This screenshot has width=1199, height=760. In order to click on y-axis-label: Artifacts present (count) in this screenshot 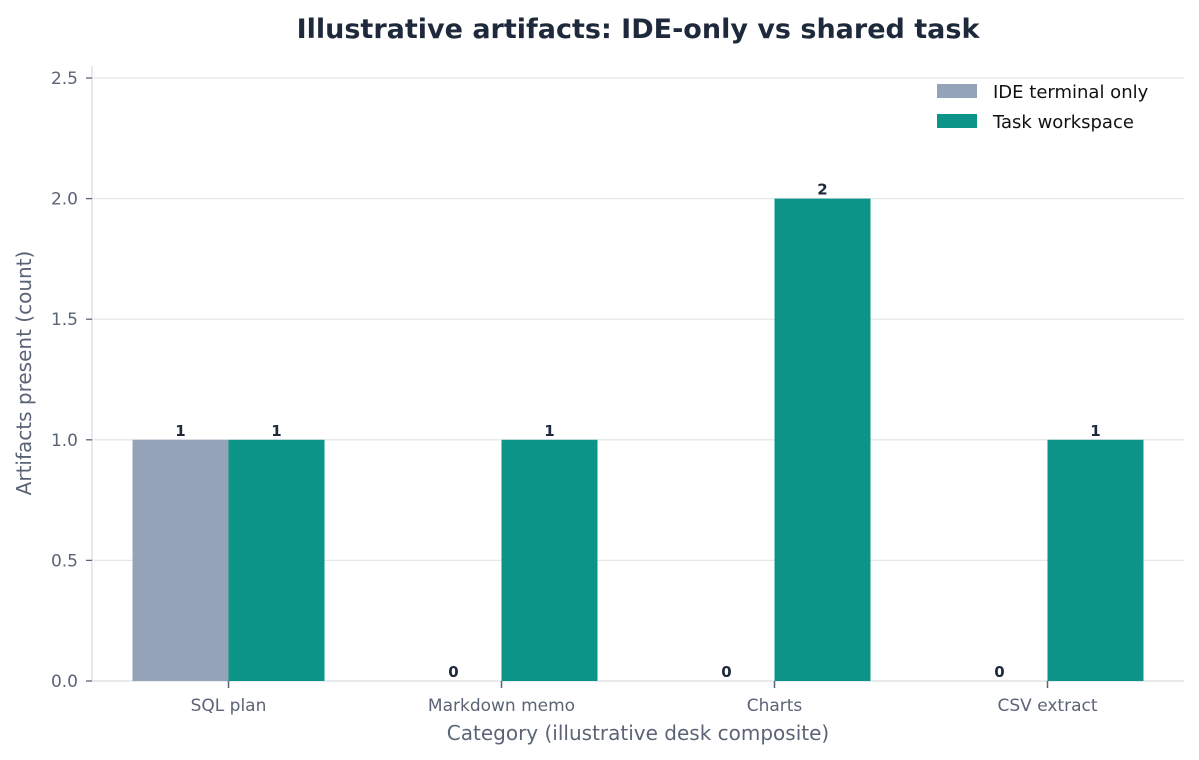, I will do `click(24, 373)`.